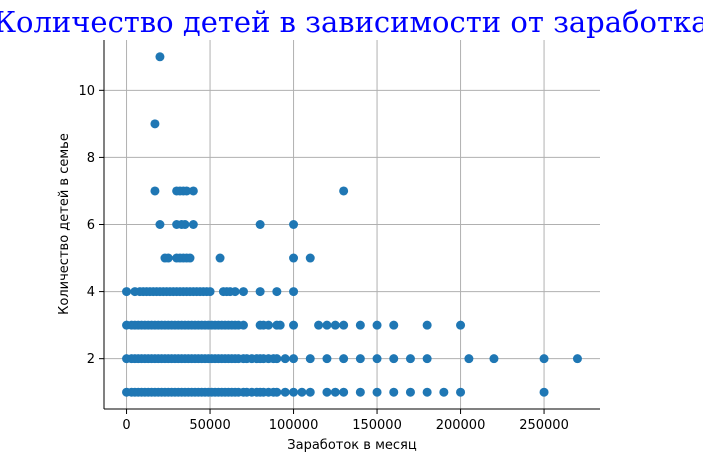  Describe the element at coordinates (461, 425) in the screenshot. I see `x-tick-label: 200000` at that location.